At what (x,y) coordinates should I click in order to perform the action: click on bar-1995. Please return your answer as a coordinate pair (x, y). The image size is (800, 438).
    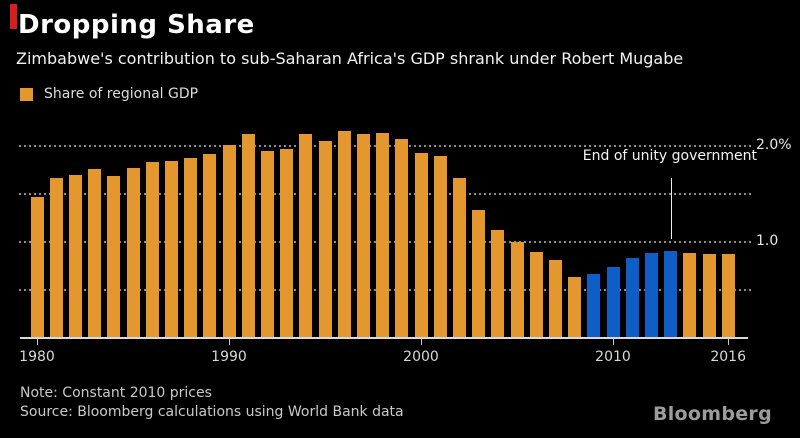
    Looking at the image, I should click on (325, 239).